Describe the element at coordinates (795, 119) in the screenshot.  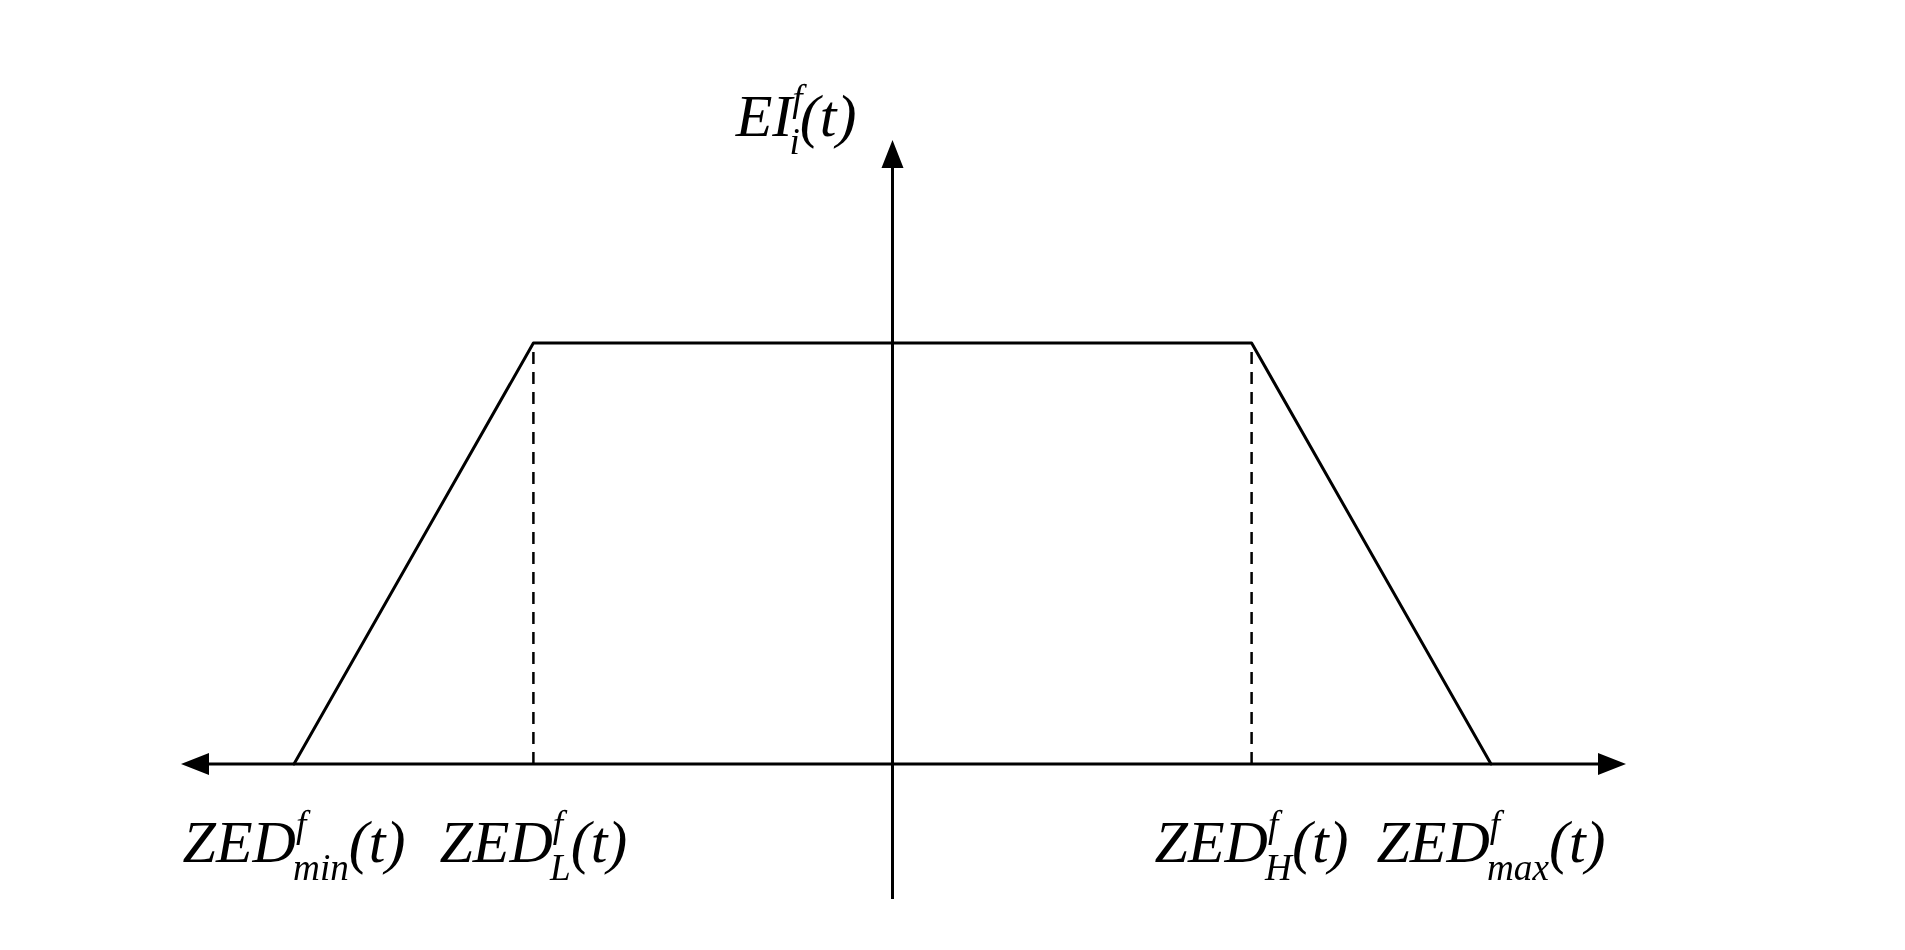
I see `y-axis-title: EI$^{f}$$_{i}$(t)` at that location.